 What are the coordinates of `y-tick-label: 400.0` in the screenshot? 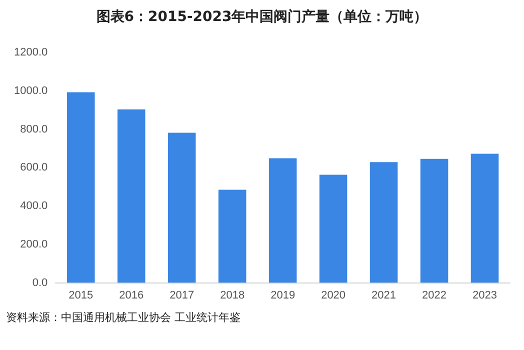 It's located at (34, 206).